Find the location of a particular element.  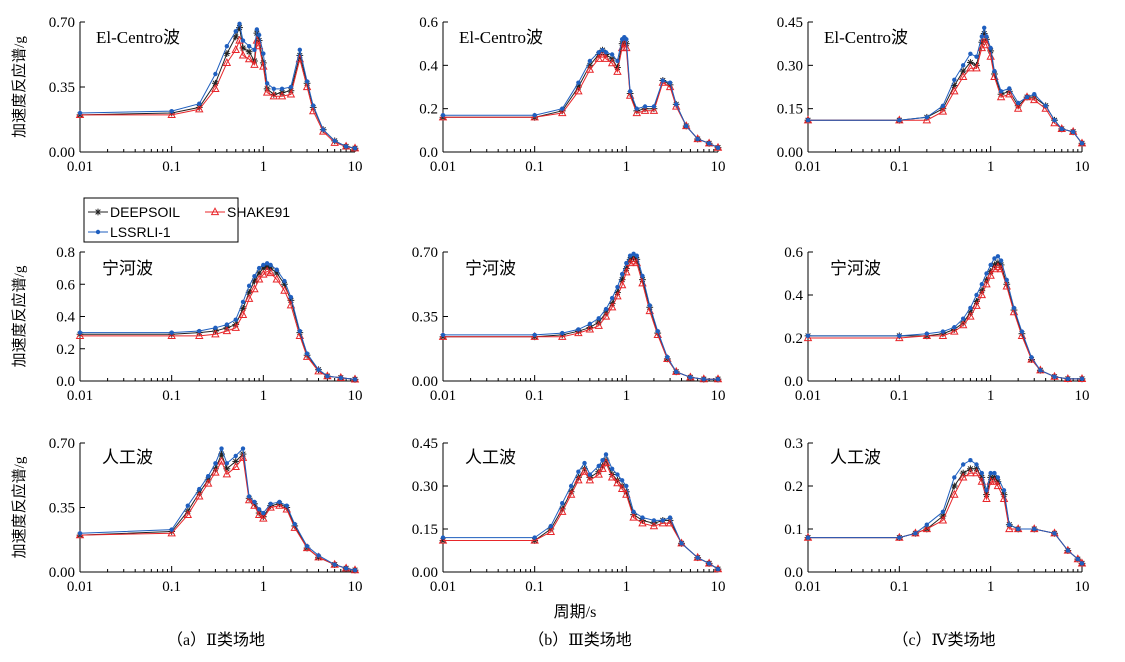

legend-marker-deepsoil is located at coordinates (98, 212).